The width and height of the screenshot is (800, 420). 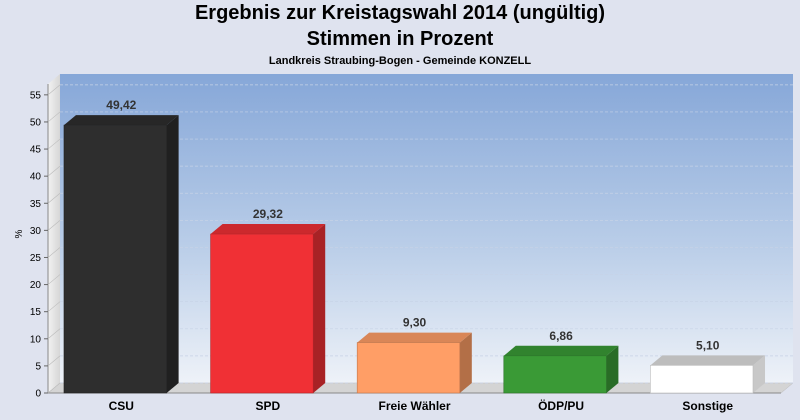 I want to click on y-tick-label: 0, so click(x=38, y=394).